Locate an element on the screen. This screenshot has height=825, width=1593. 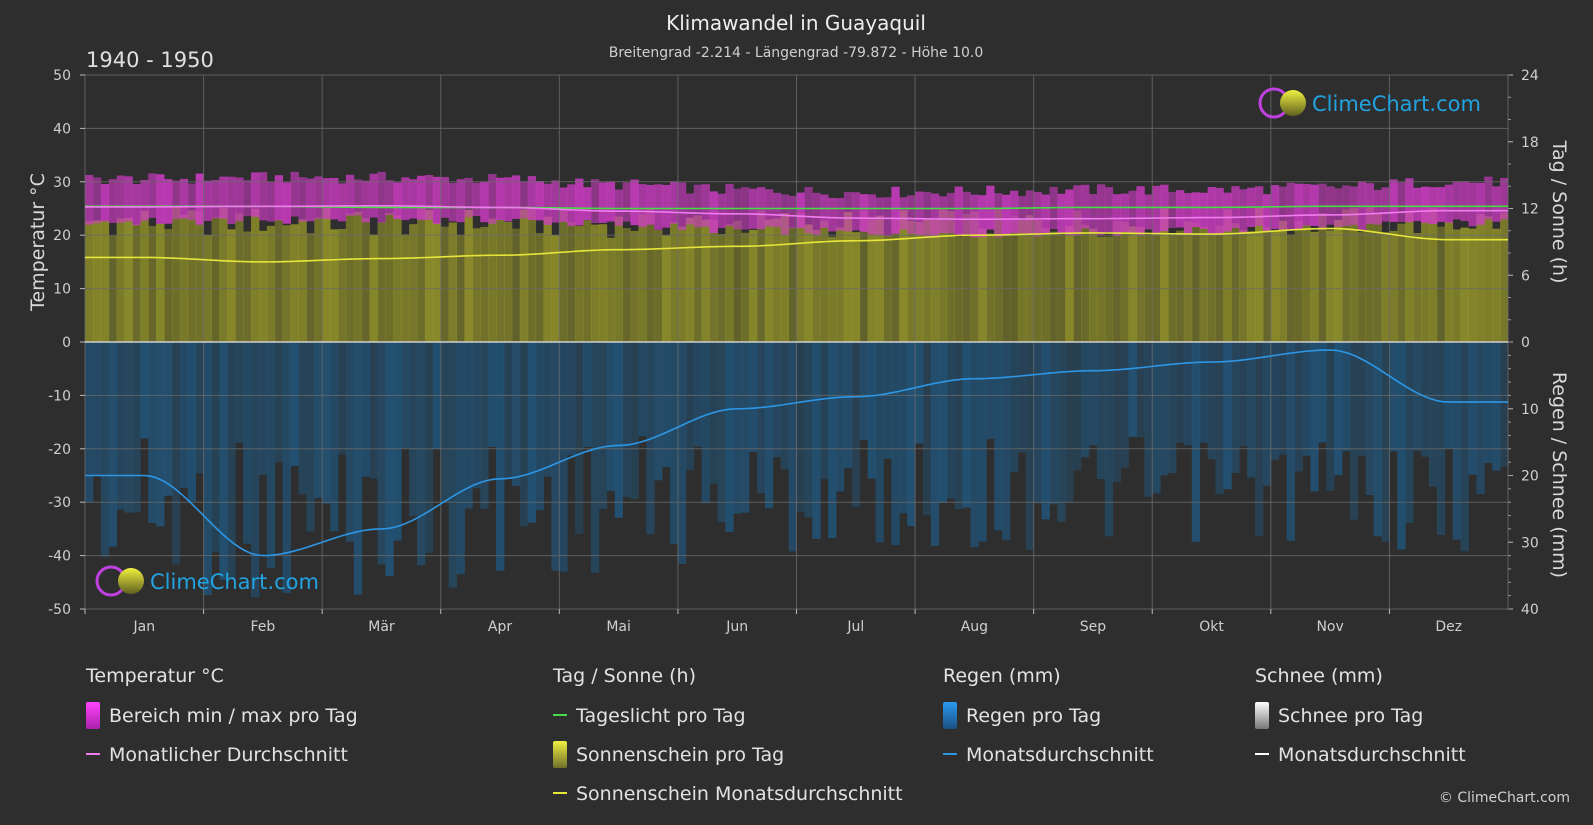
legend-snow-heading: Schnee (mm) is located at coordinates (1319, 676).